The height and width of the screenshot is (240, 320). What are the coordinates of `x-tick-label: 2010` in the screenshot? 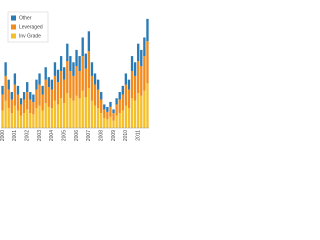 It's located at (126, 135).